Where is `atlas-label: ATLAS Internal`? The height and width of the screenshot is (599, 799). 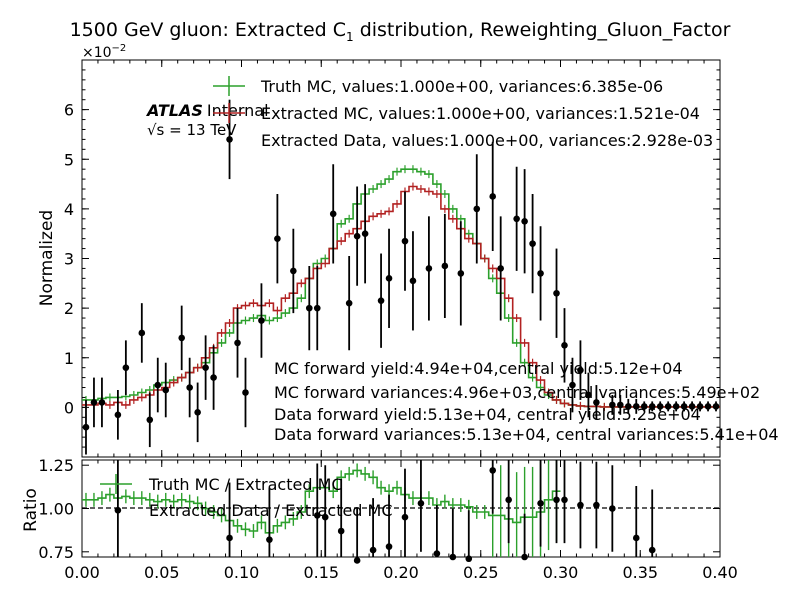
atlas-label: ATLAS Internal is located at coordinates (207, 110).